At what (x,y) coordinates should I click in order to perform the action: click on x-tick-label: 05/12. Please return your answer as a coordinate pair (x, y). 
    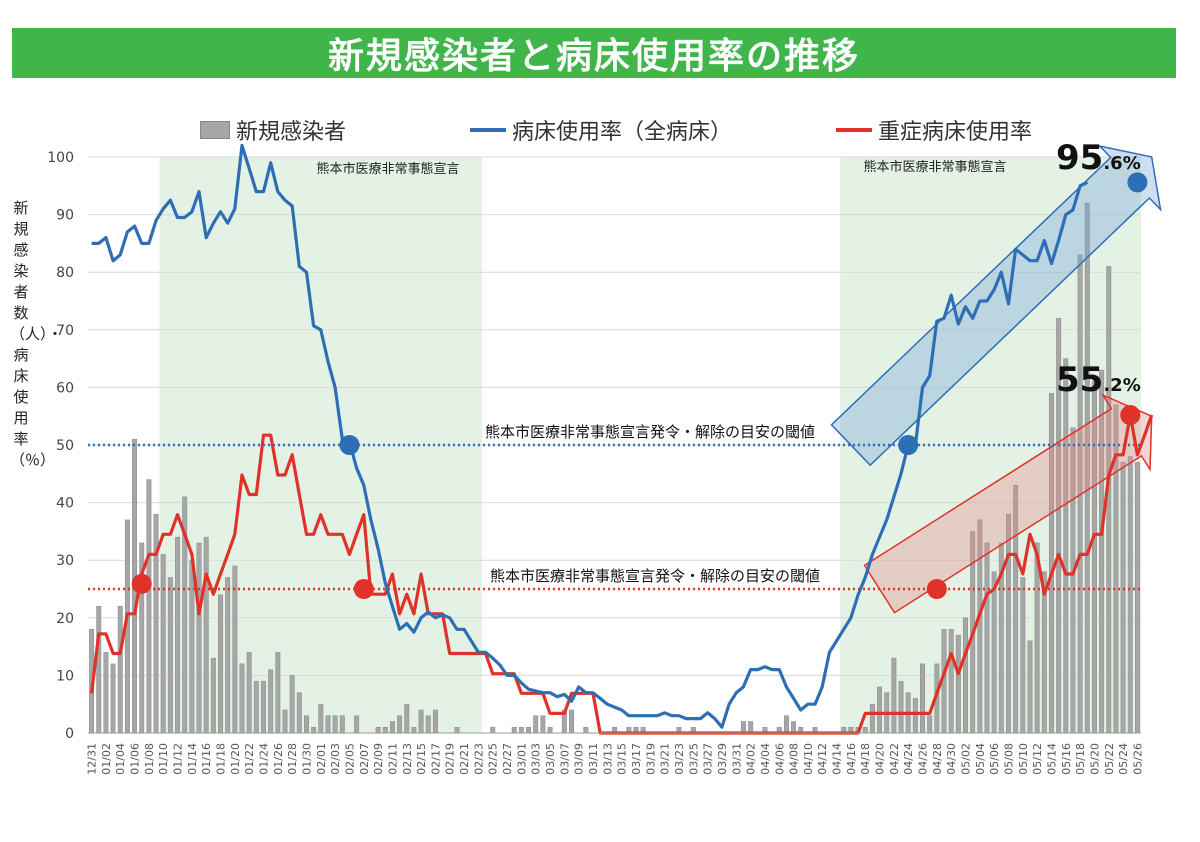
    Looking at the image, I should click on (1037, 759).